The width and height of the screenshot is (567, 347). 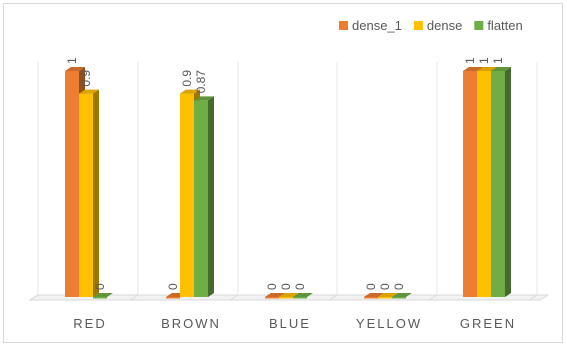 What do you see at coordinates (72, 60) in the screenshot?
I see `data-label-dense_1-red: 1` at bounding box center [72, 60].